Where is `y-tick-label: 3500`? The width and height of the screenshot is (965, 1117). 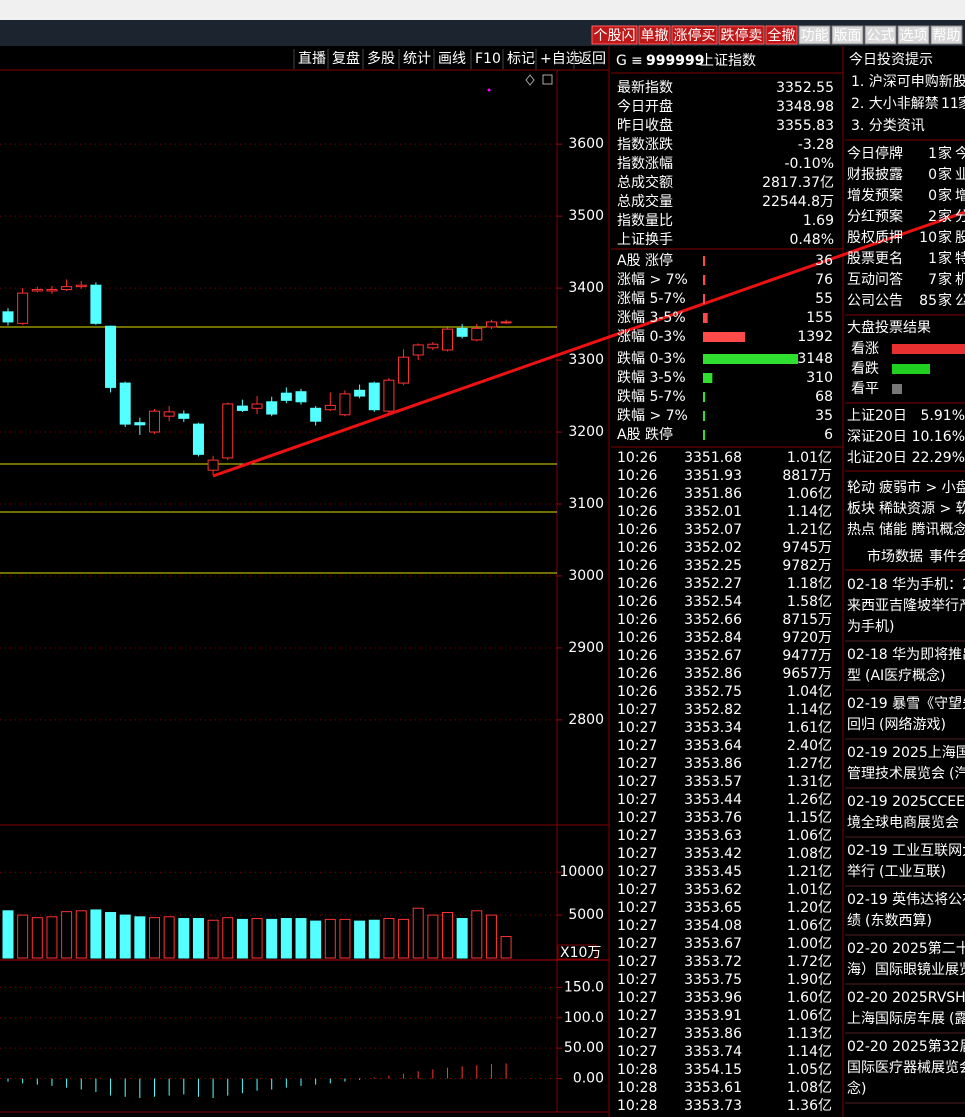
y-tick-label: 3500 is located at coordinates (586, 216).